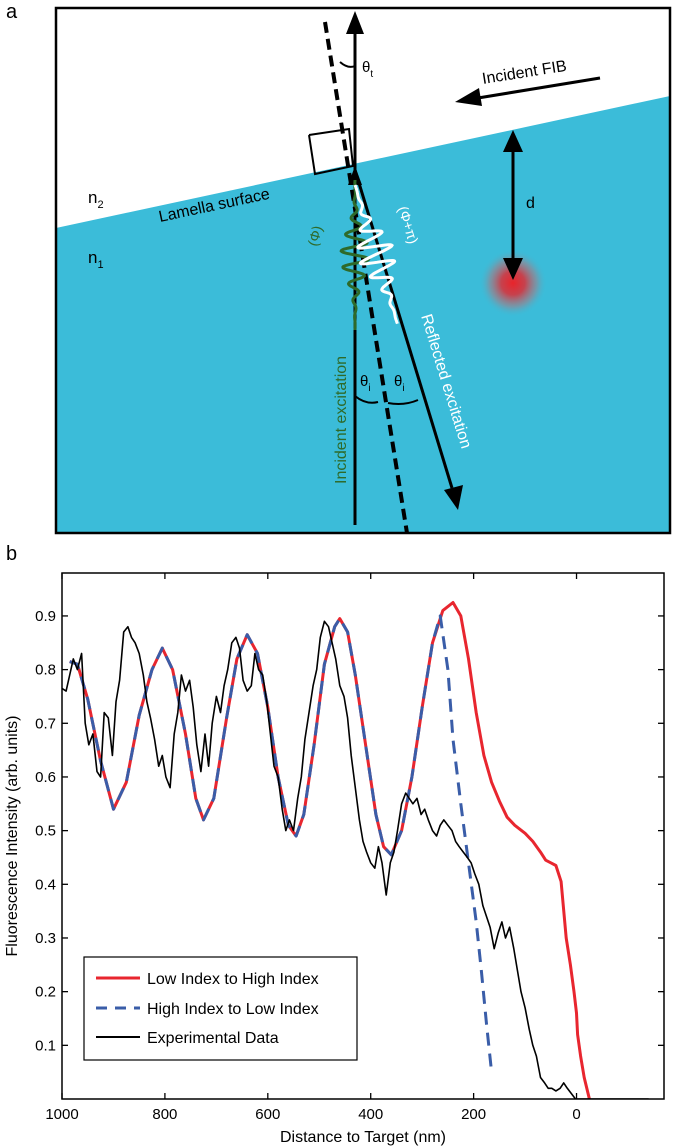 Image resolution: width=685 pixels, height=1147 pixels. I want to click on y-tick-label: 0.2, so click(45, 992).